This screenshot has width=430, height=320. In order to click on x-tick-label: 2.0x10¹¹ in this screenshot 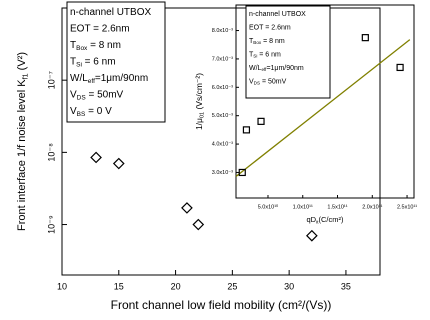, I will do `click(372, 207)`.